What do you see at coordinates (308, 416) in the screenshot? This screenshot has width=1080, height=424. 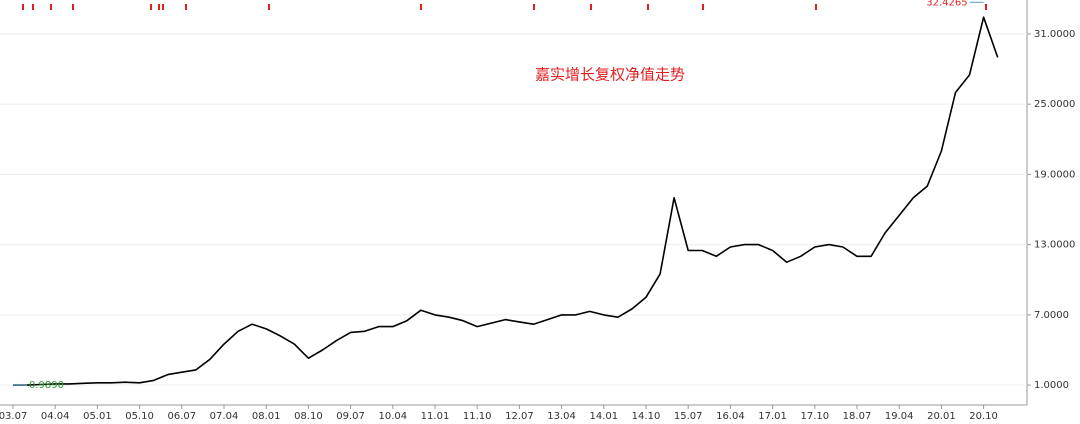 I see `x-tick-label: 08.10` at bounding box center [308, 416].